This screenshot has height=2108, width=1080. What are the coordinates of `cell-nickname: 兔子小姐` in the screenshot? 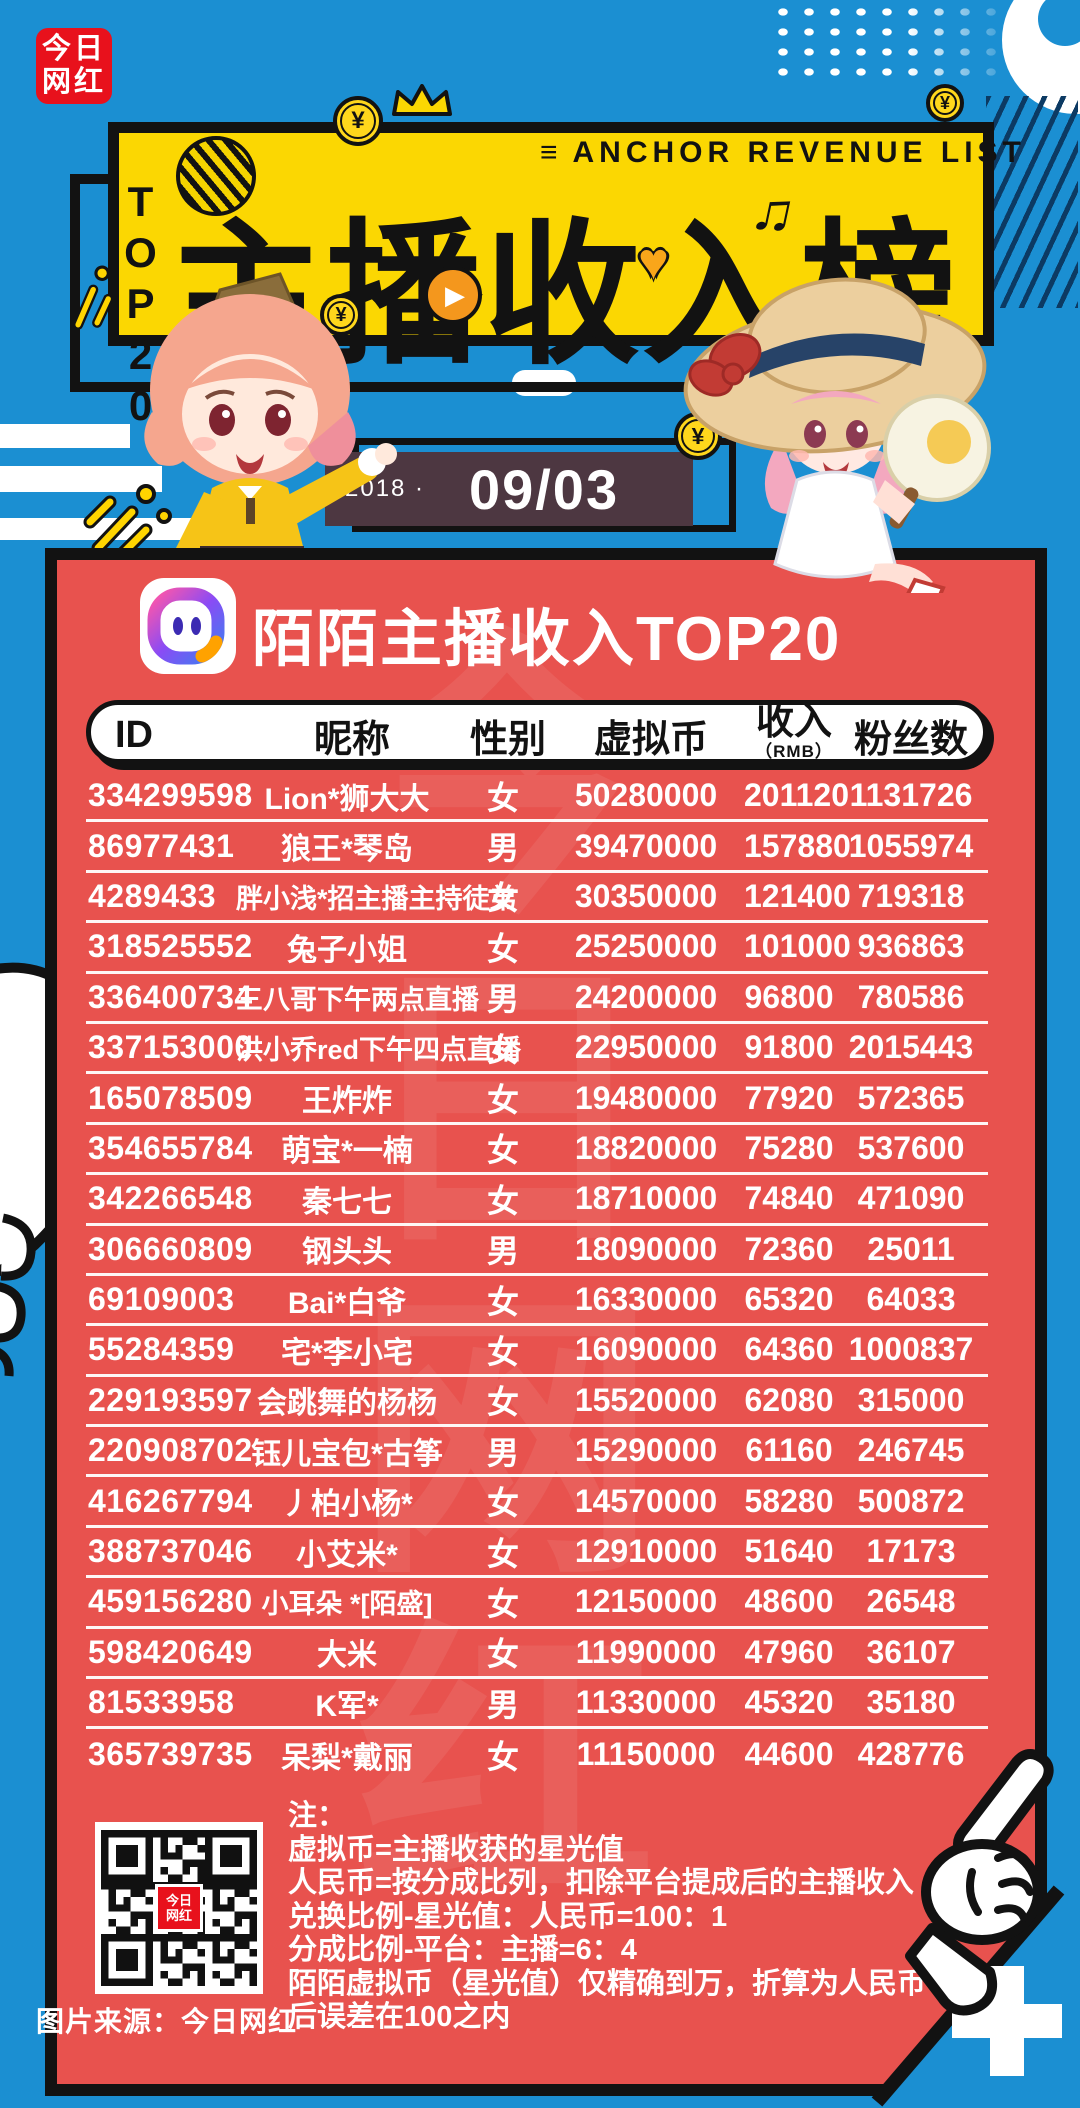 It's located at (347, 950).